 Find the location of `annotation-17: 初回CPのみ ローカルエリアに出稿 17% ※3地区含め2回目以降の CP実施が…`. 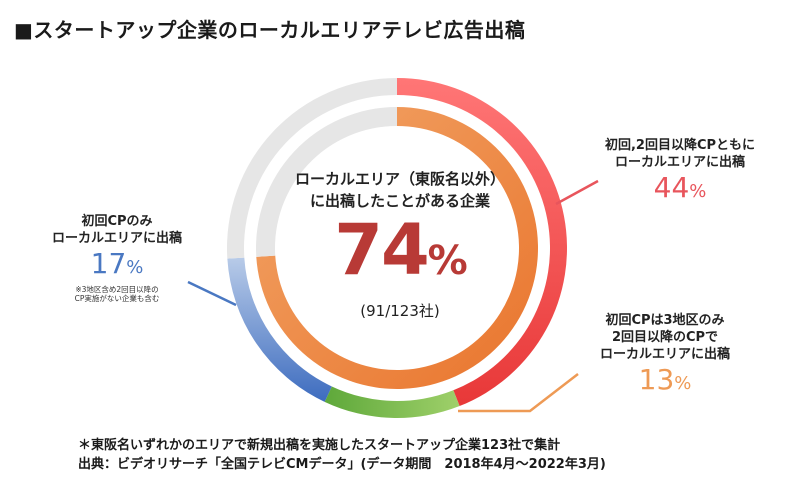

annotation-17: 初回CPのみ ローカルエリアに出稿 17% ※3地区含め2回目以降の CP実施が… is located at coordinates (117, 258).